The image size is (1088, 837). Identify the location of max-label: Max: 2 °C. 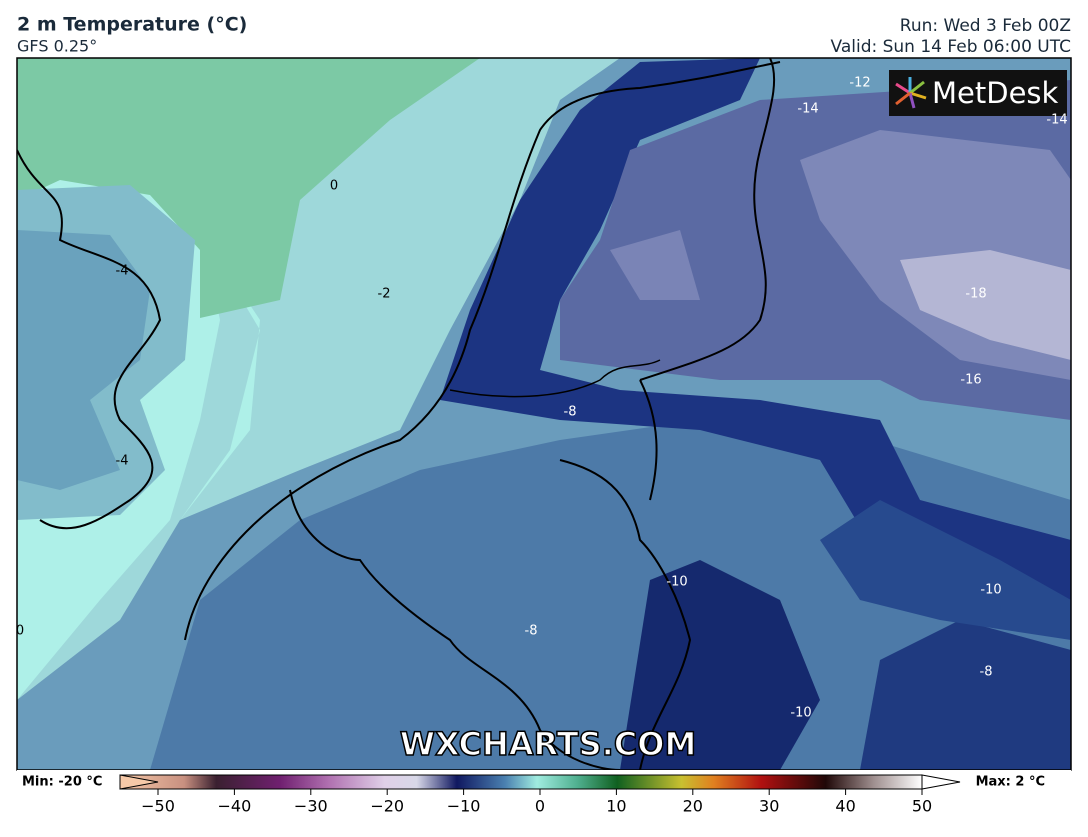
(1010, 782).